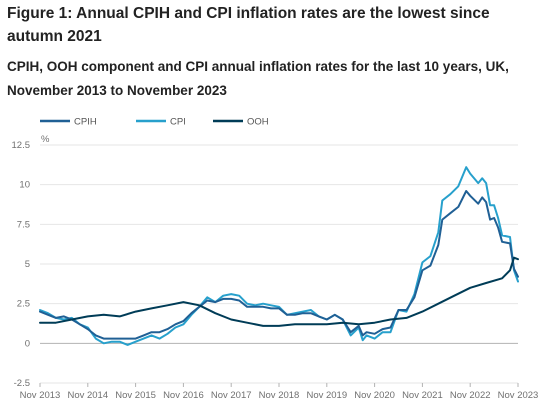 Image resolution: width=550 pixels, height=410 pixels. Describe the element at coordinates (21, 145) in the screenshot. I see `y-tick-label: 12.5` at that location.